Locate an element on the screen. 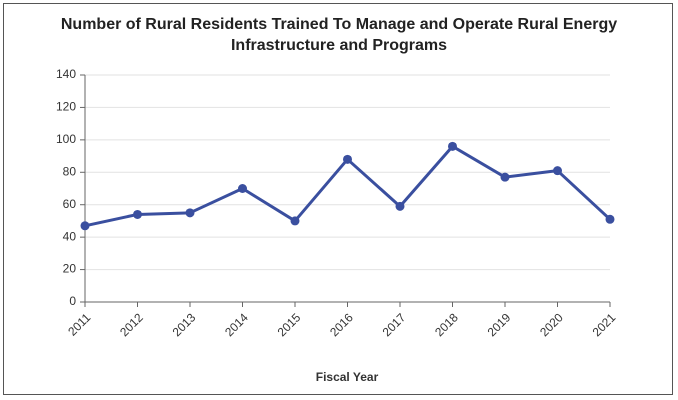  x-tick-label: 2016 is located at coordinates (341, 324).